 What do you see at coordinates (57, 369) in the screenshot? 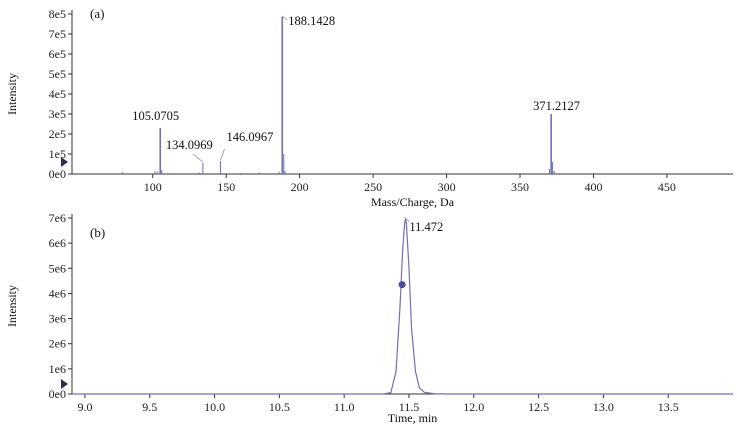
I see `y-tick-label: 1e6` at bounding box center [57, 369].